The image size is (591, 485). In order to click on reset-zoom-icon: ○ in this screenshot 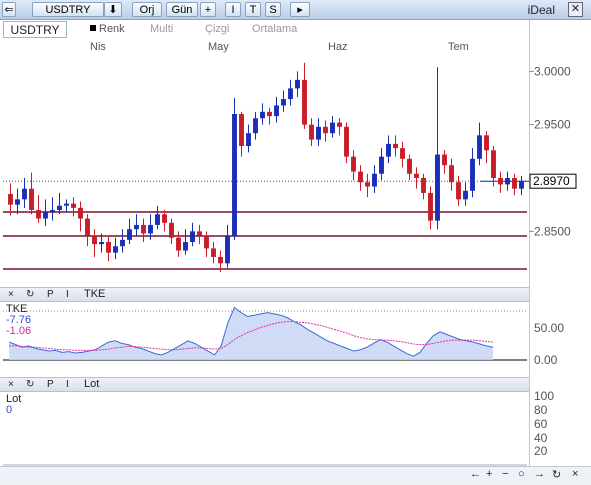, I will do `click(521, 474)`.